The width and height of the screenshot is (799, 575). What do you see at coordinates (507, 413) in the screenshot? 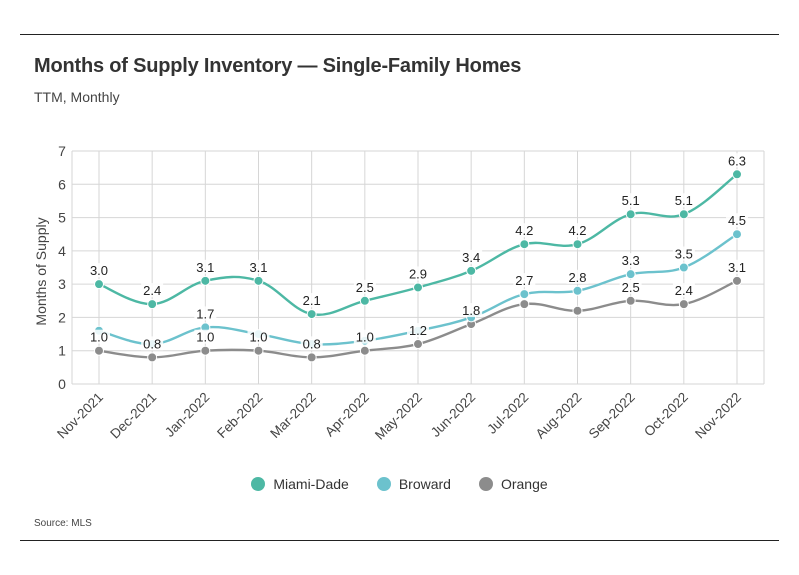
I see `x-tick-label: Jul-2022` at bounding box center [507, 413].